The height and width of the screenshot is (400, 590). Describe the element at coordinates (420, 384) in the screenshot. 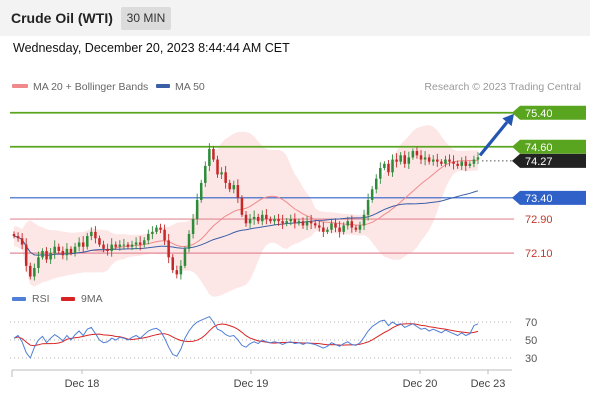

I see `x-tick-label: Dec 20` at that location.